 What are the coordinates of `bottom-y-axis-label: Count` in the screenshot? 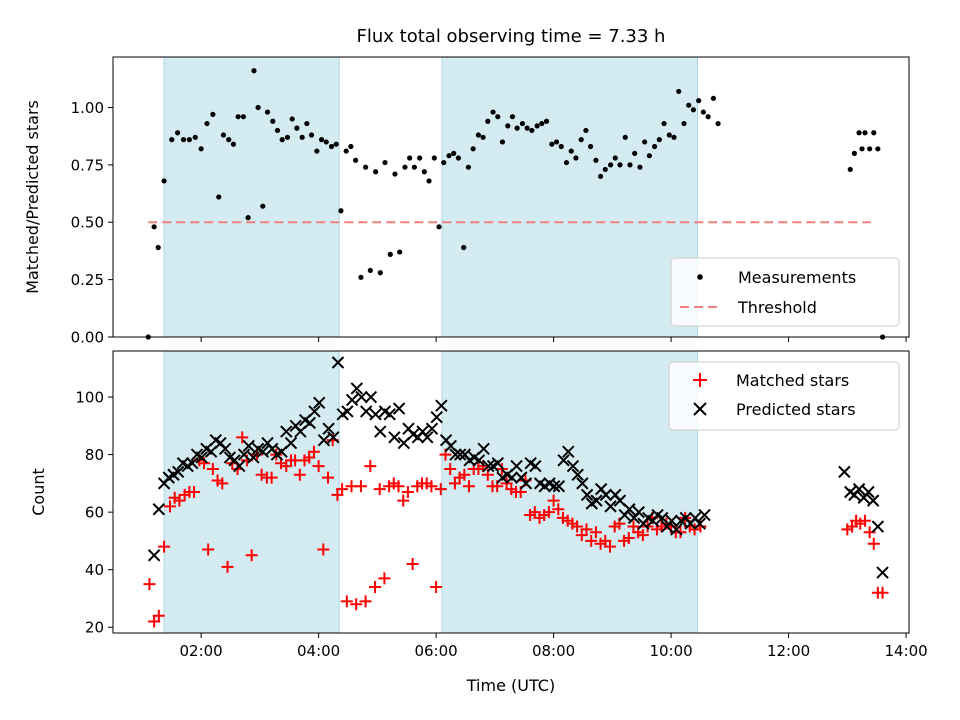 It's located at (38, 492).